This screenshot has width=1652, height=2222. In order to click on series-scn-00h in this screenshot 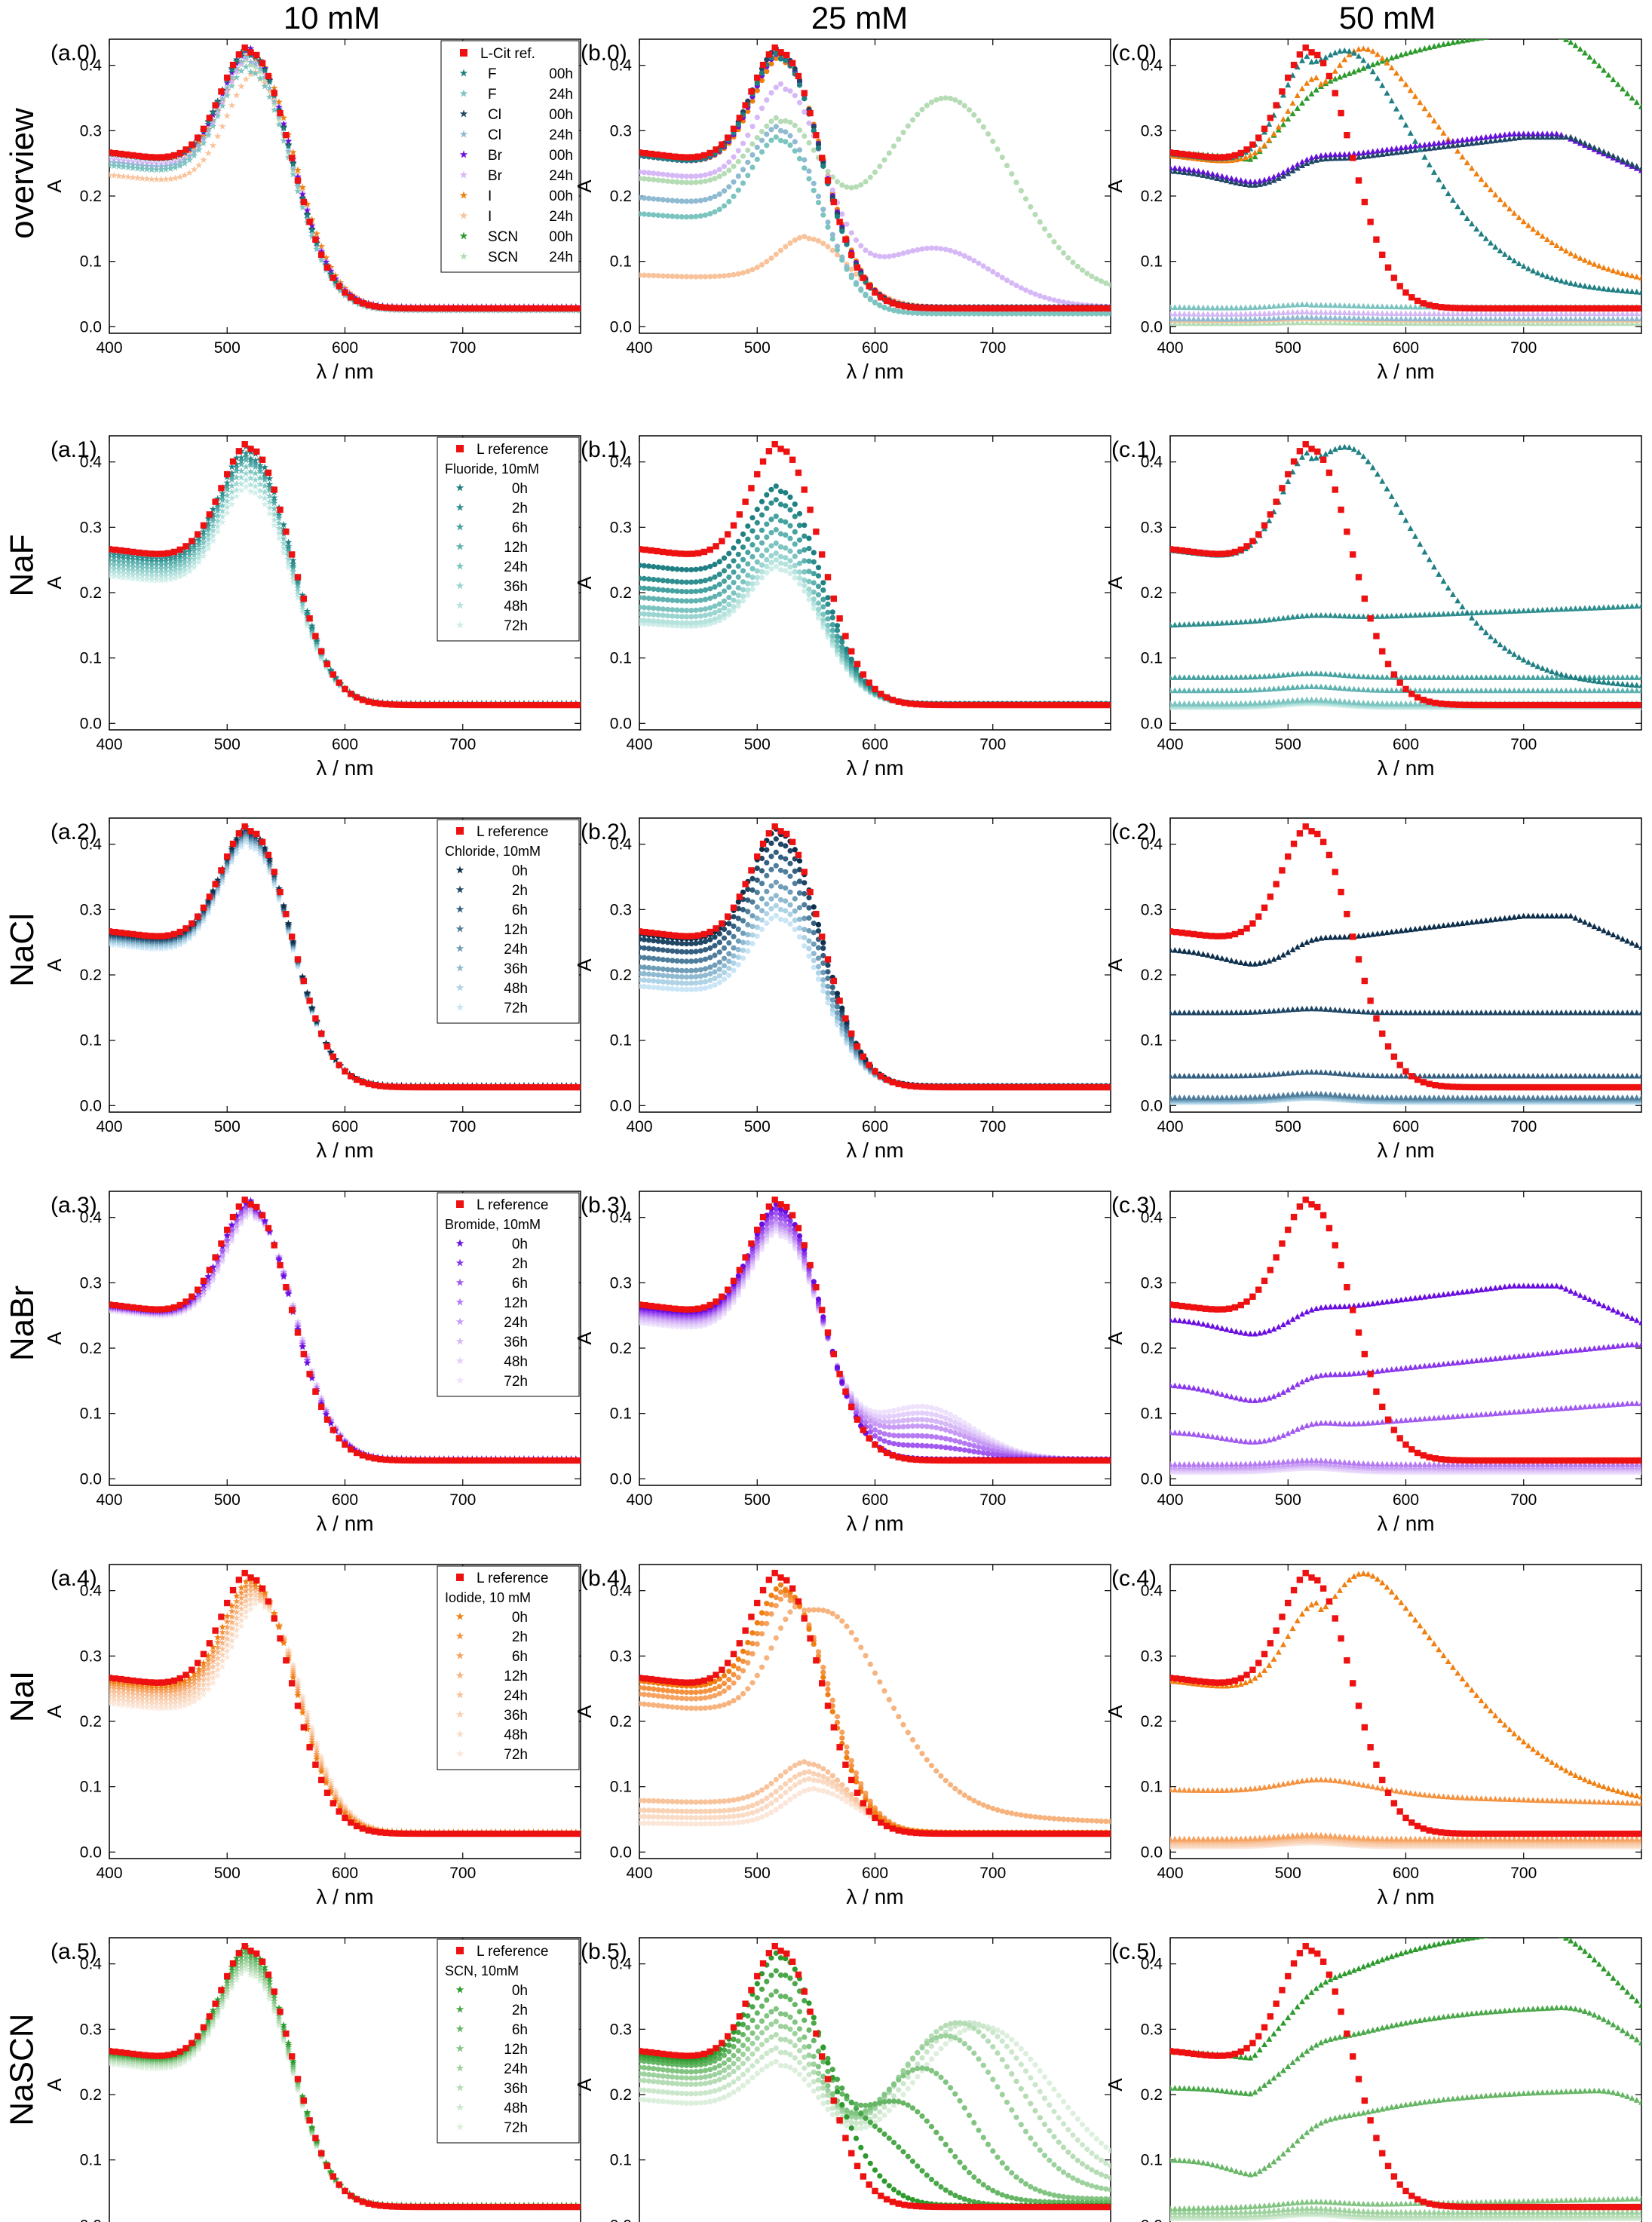, I will do `click(1406, 100)`.